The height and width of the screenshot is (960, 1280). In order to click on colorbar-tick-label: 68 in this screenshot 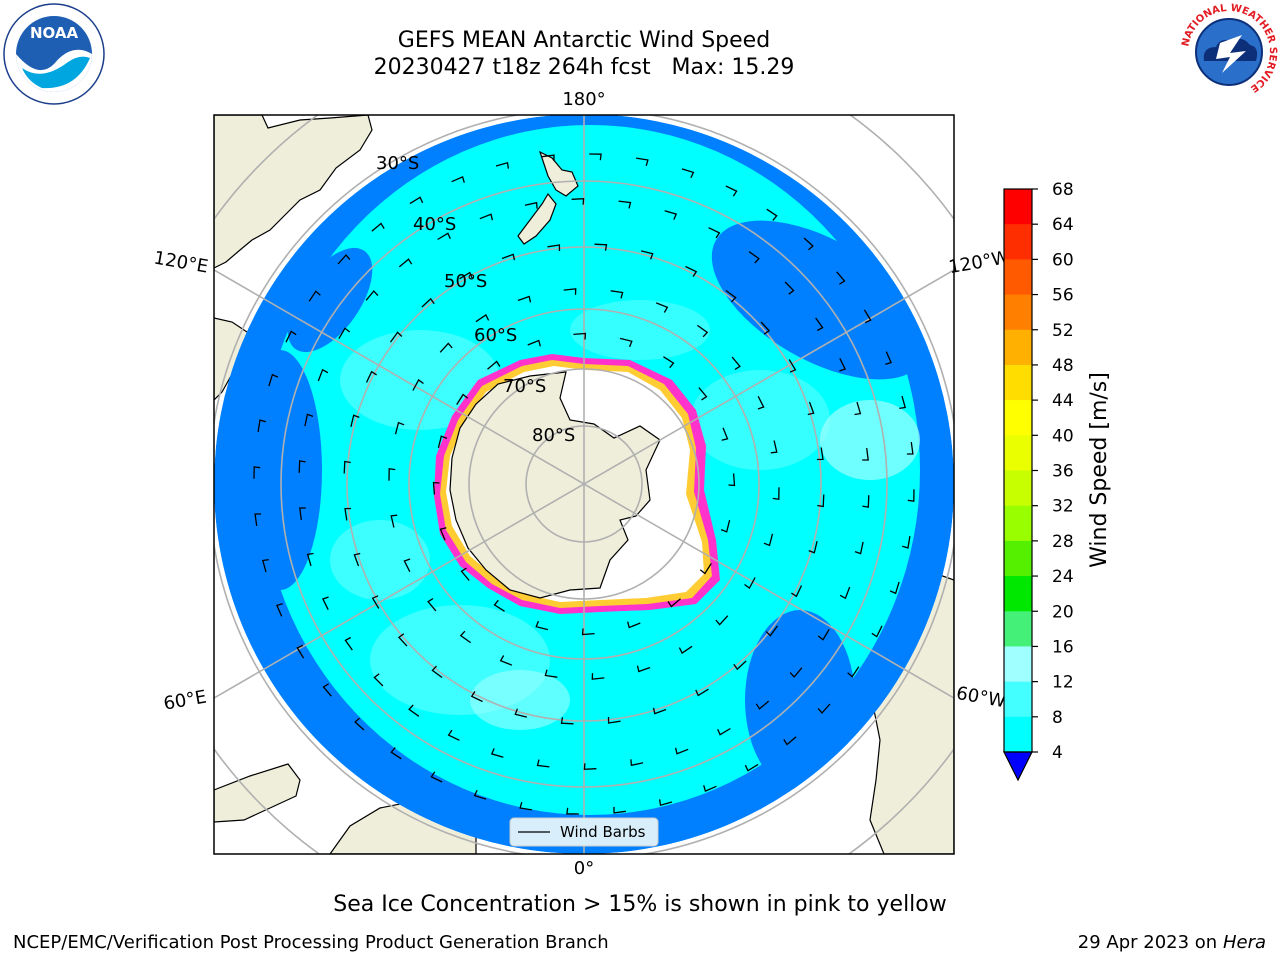, I will do `click(1063, 190)`.